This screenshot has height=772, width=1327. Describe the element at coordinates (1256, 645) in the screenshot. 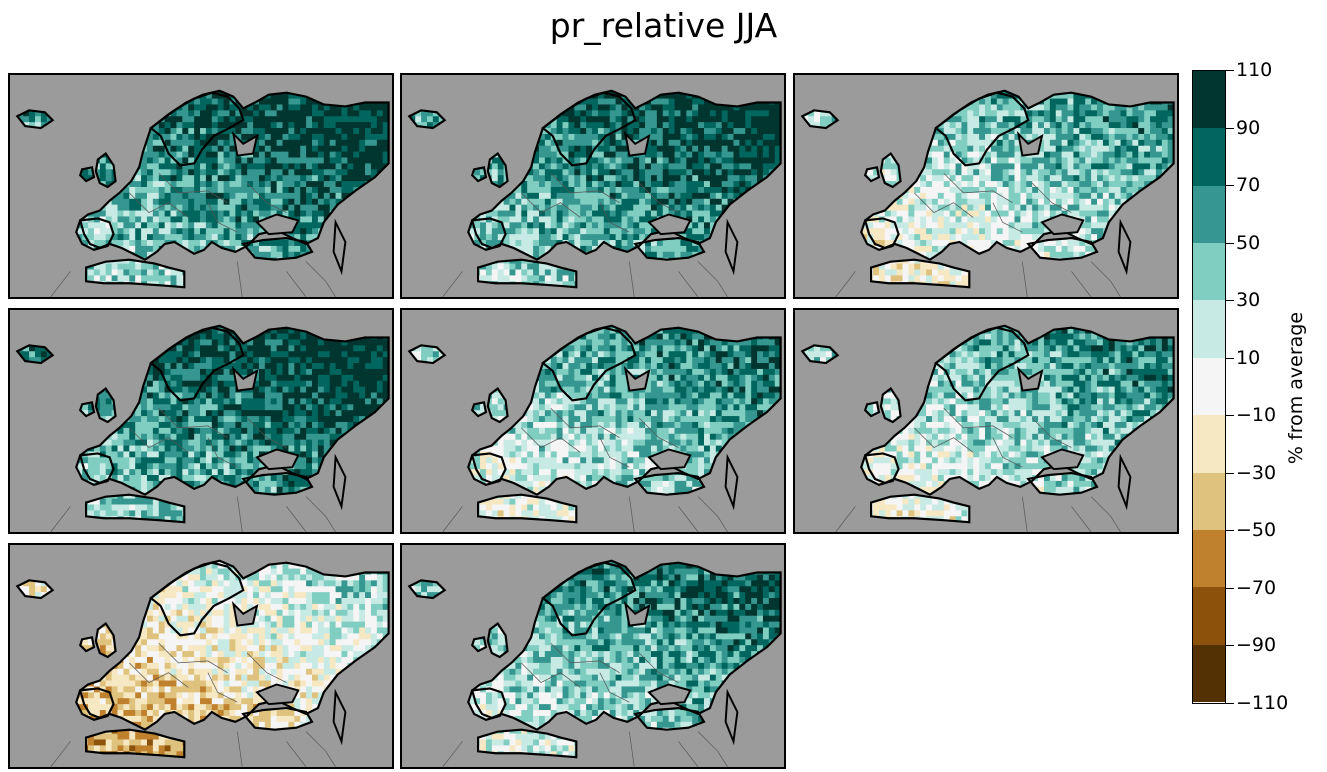

I see `colorbar-tick-label: −90` at that location.